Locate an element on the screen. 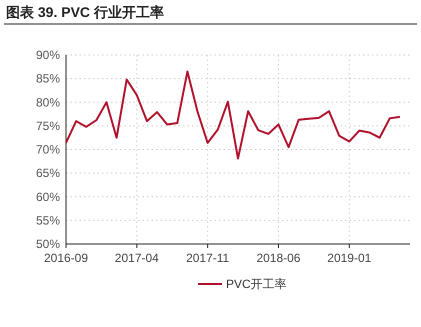  y-tick-label: 80% is located at coordinates (48, 102).